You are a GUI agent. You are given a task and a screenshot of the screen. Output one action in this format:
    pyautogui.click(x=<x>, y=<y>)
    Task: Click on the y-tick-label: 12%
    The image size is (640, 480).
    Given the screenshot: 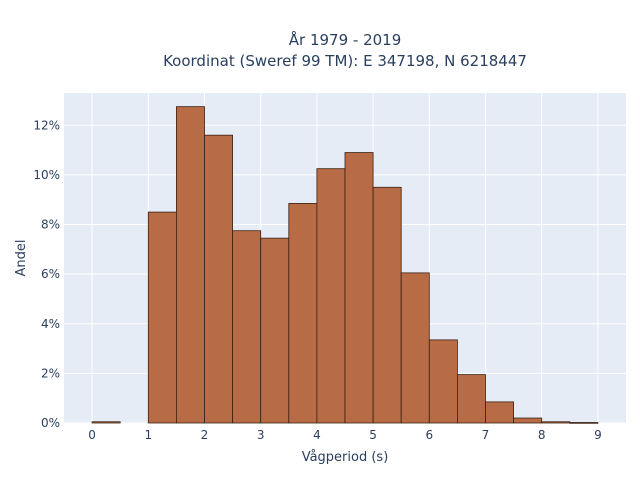 What is the action you would take?
    pyautogui.click(x=46, y=125)
    